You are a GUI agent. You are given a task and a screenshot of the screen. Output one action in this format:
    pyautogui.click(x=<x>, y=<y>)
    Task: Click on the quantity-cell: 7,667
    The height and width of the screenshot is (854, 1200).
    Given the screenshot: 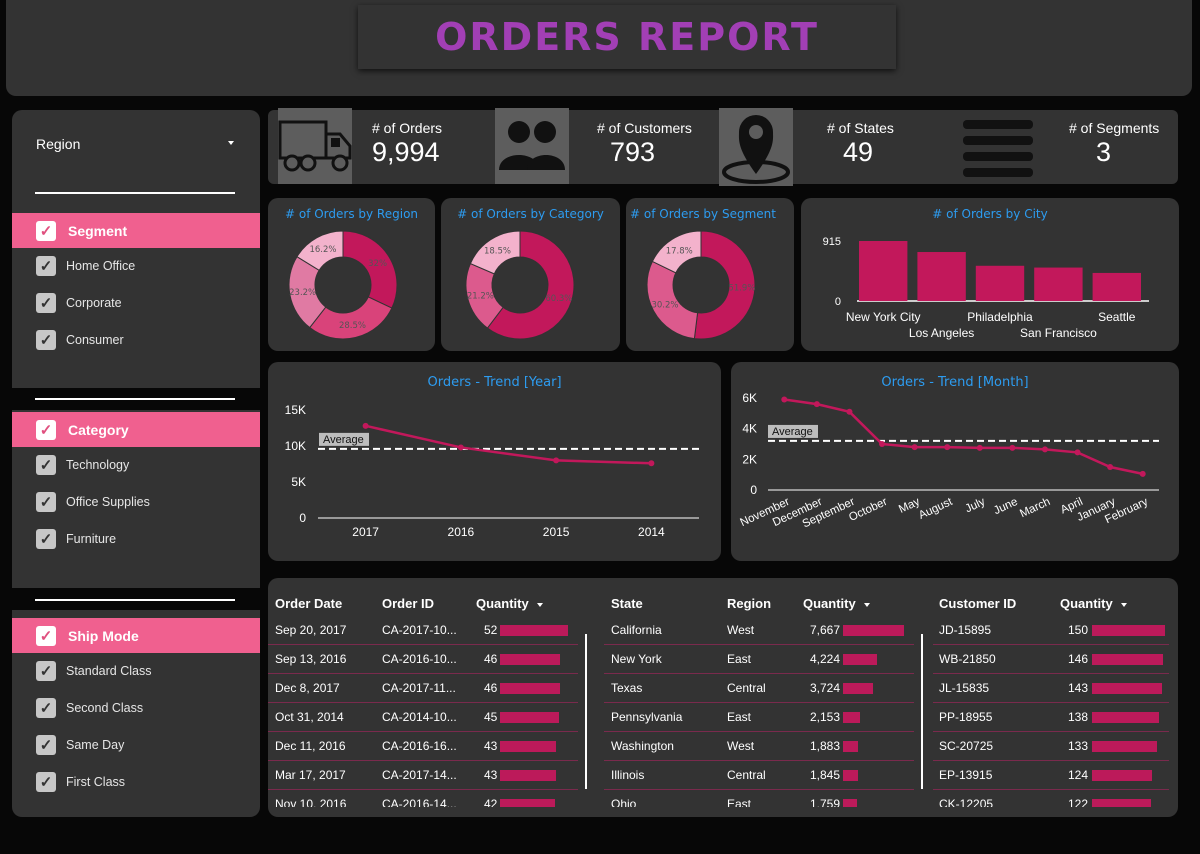 What is the action you would take?
    pyautogui.click(x=825, y=630)
    